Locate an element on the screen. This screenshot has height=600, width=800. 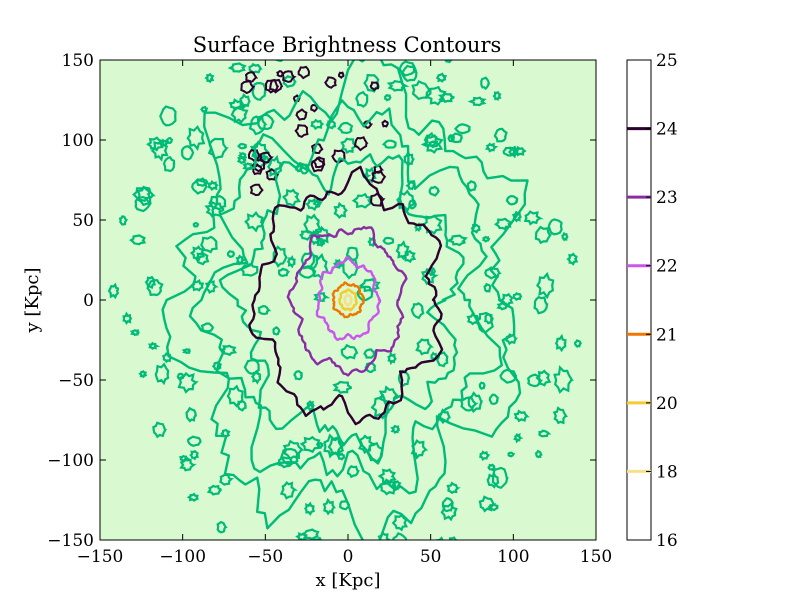
y-tick-label: 100 is located at coordinates (78, 141).